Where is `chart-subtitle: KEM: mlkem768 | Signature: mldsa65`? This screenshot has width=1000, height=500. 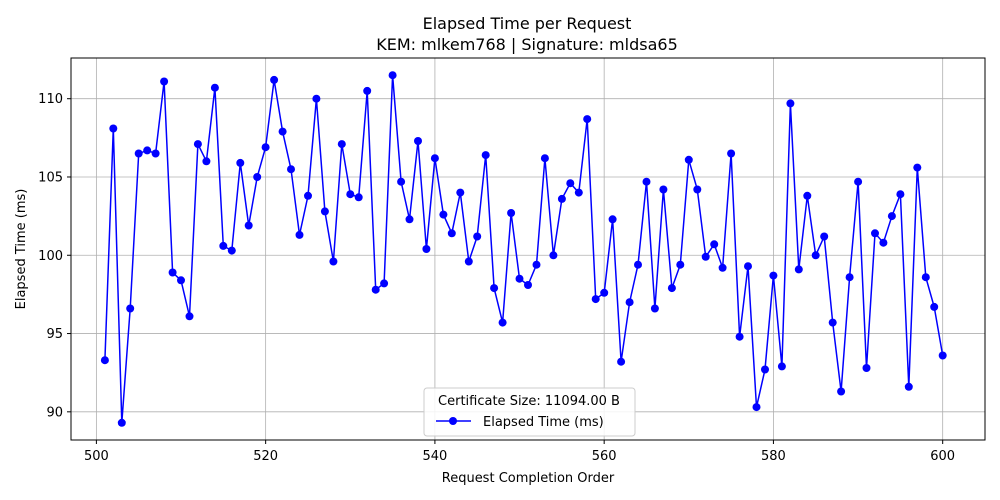
chart-subtitle: KEM: mlkem768 | Signature: mldsa65 is located at coordinates (527, 44).